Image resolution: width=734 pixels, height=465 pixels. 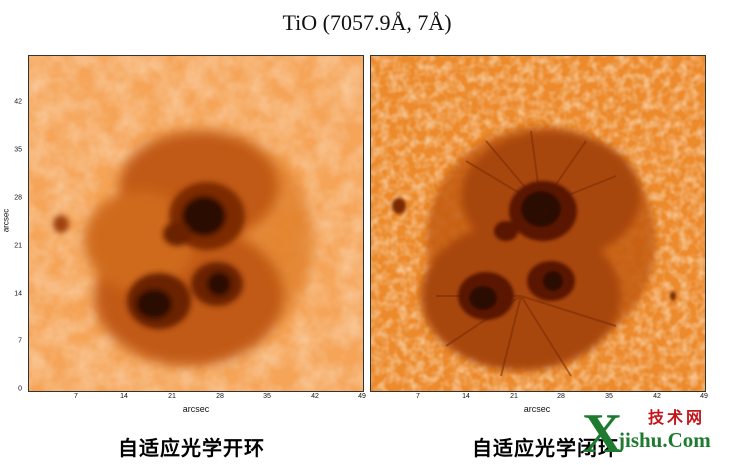 What do you see at coordinates (18, 150) in the screenshot?
I see `y-tick: 35` at bounding box center [18, 150].